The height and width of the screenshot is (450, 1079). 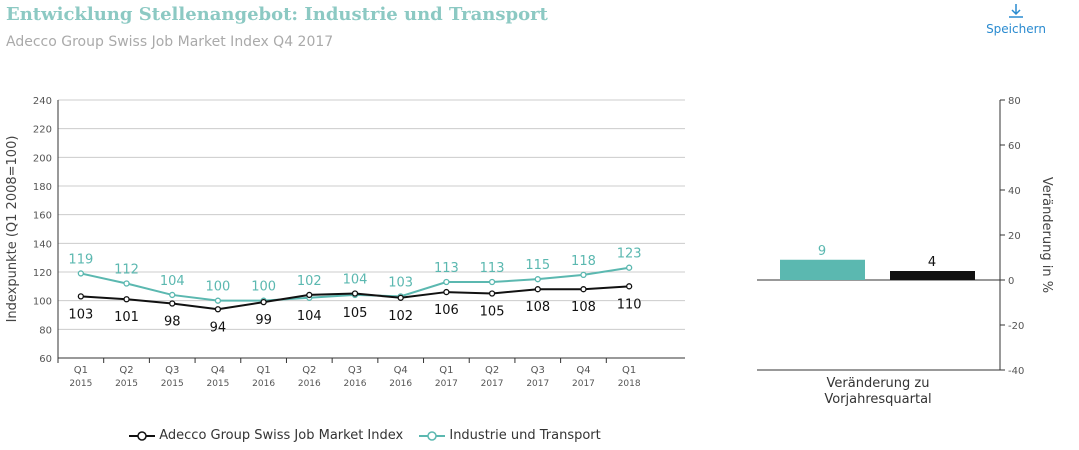 I want to click on y-tick-label: 140, so click(x=42, y=244).